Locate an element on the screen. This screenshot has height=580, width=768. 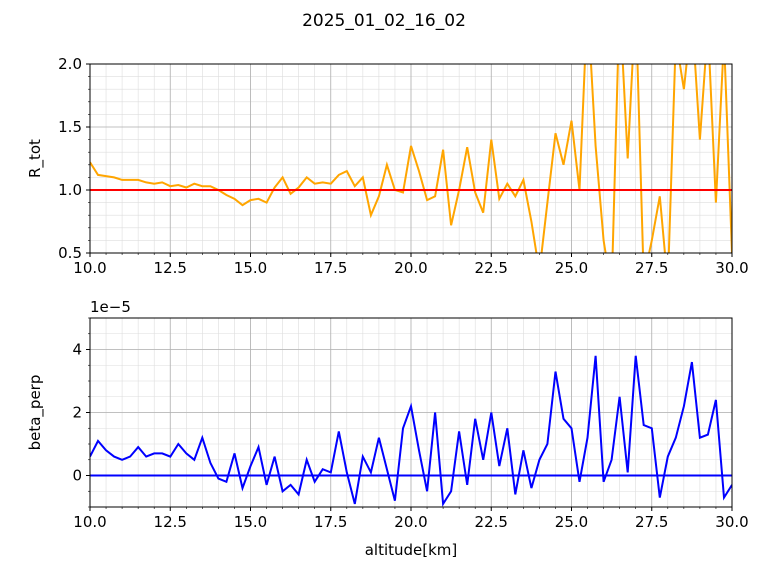
y-tick-label: 4 is located at coordinates (77, 350).